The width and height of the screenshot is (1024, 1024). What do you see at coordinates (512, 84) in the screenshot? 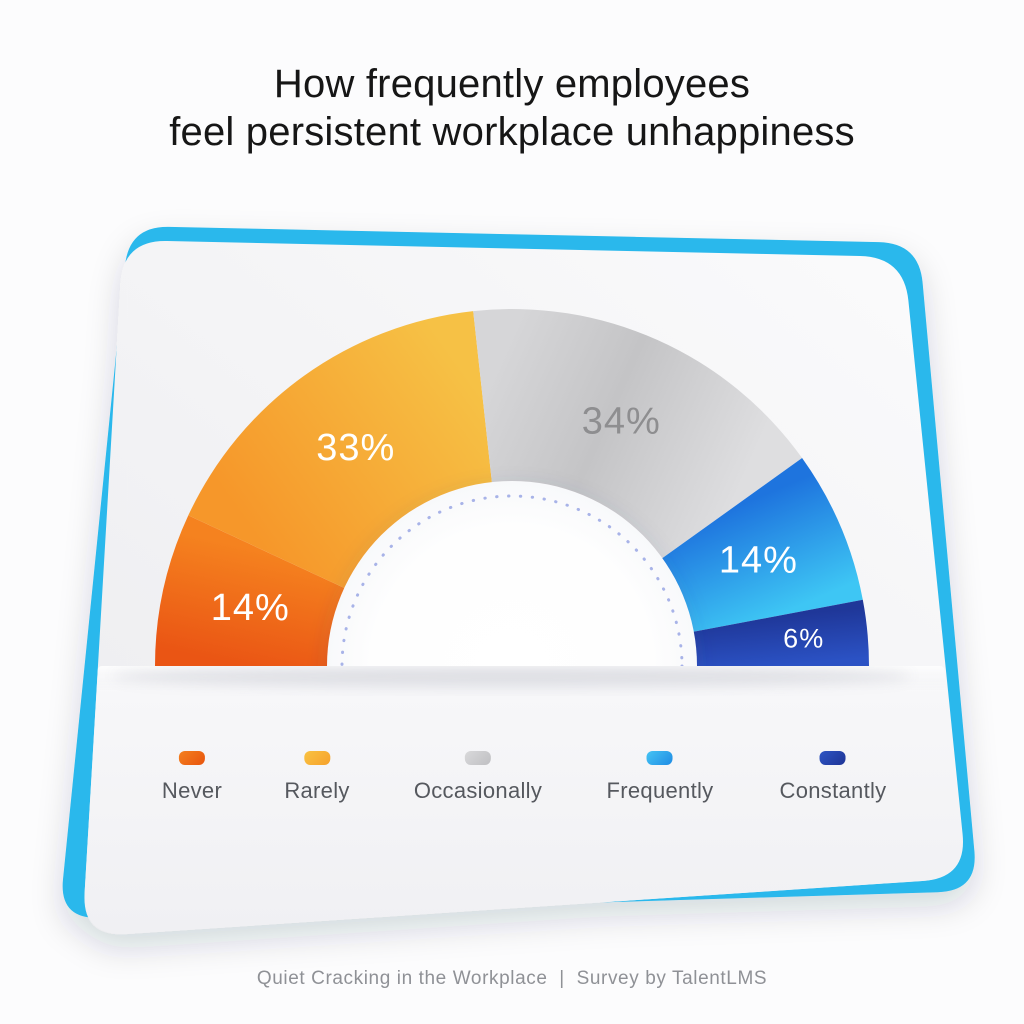
I see `chart-title-line1: How frequently employees` at bounding box center [512, 84].